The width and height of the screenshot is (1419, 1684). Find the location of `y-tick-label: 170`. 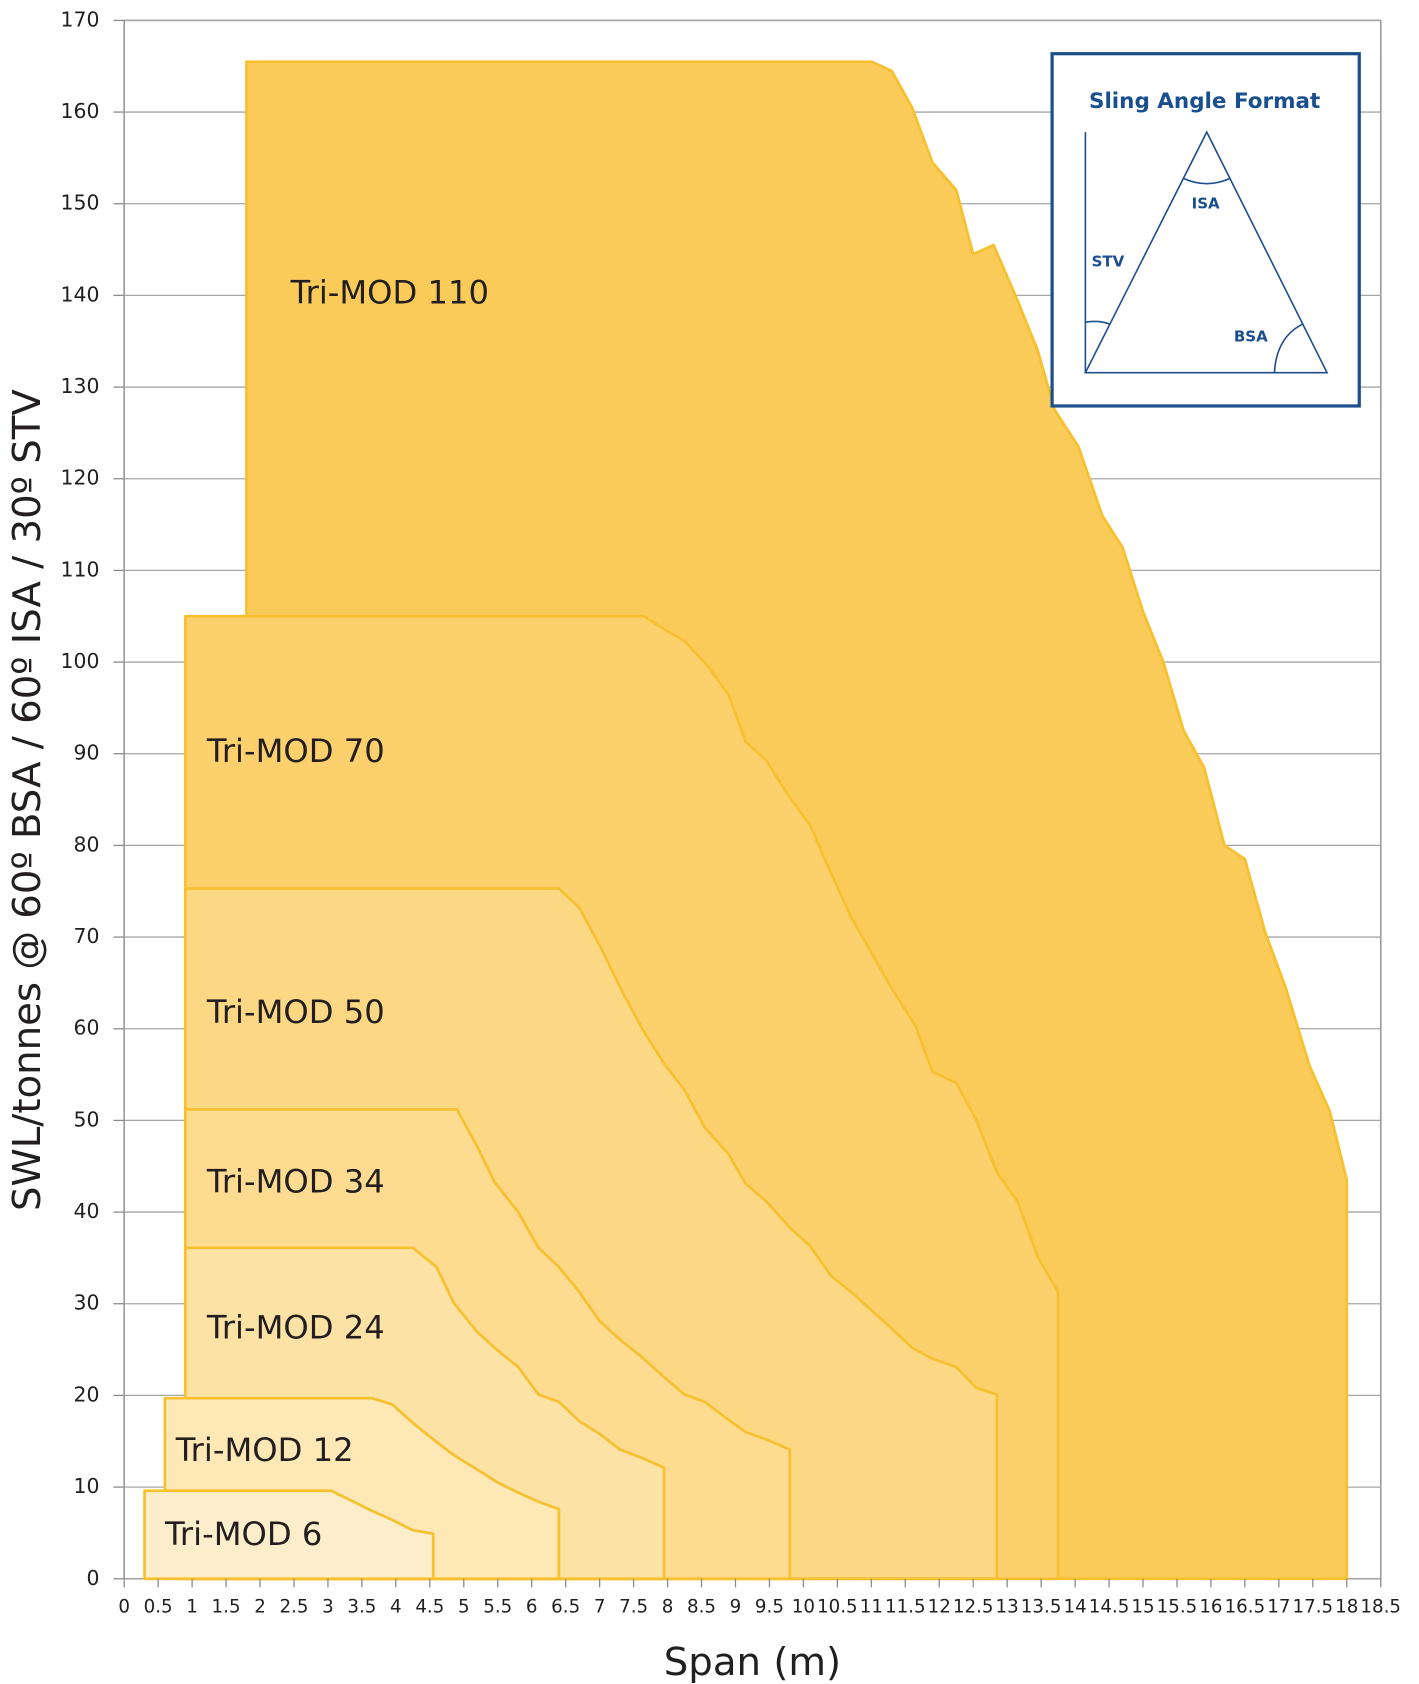

y-tick-label: 170 is located at coordinates (80, 19).